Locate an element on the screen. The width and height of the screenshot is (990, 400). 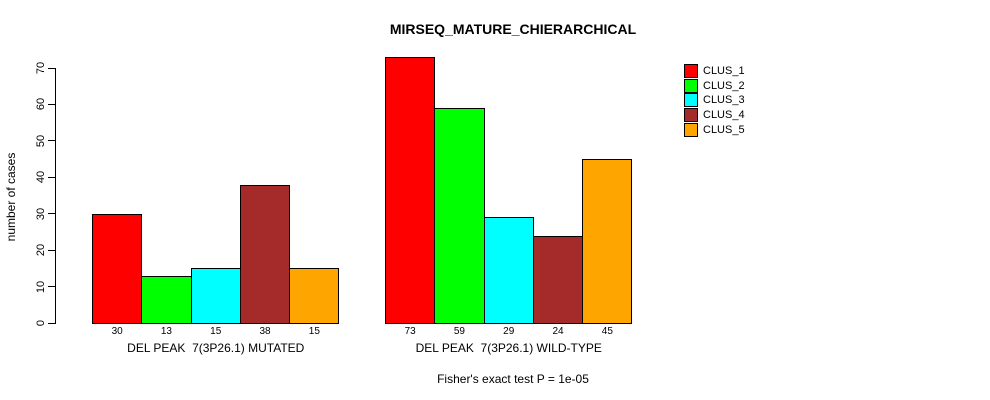
y-axis-tick-label: 70 is located at coordinates (41, 68).